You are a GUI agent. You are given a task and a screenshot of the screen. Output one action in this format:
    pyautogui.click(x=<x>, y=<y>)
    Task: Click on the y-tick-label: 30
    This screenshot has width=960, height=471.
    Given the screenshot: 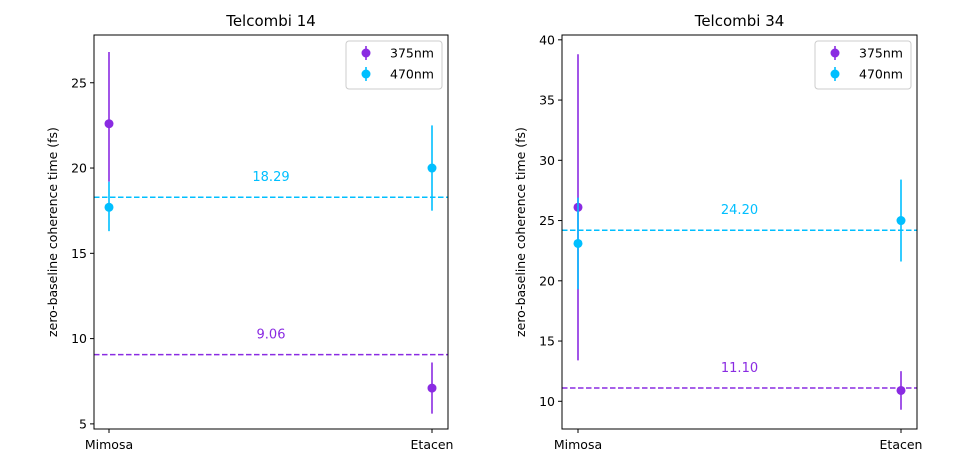 What is the action you would take?
    pyautogui.click(x=547, y=160)
    